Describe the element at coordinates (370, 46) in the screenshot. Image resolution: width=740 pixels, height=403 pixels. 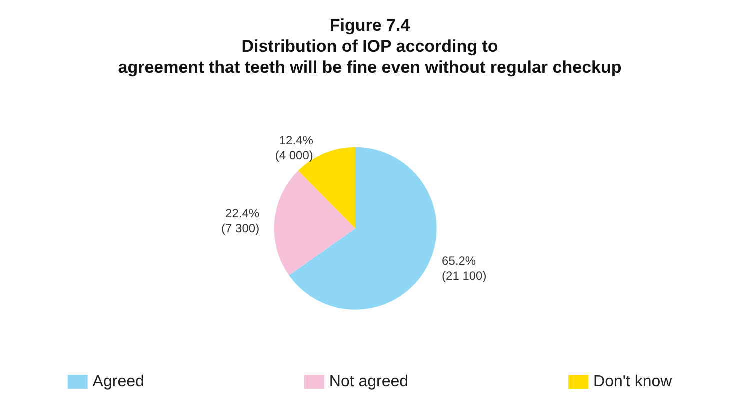
I see `chart-title: Figure 7.4 Distribution of IOP according to agreement that teeth will be fine even without regular checkup` at that location.